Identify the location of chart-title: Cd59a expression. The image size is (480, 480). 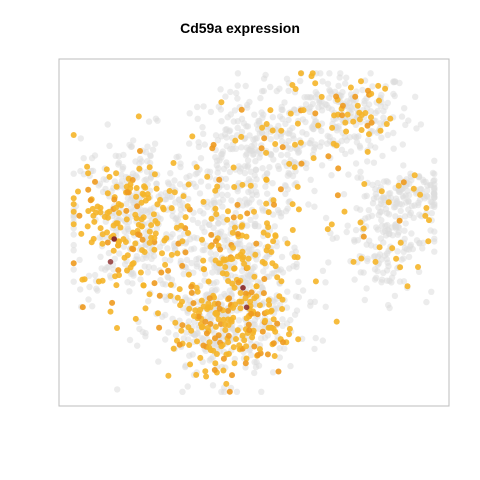
(240, 28).